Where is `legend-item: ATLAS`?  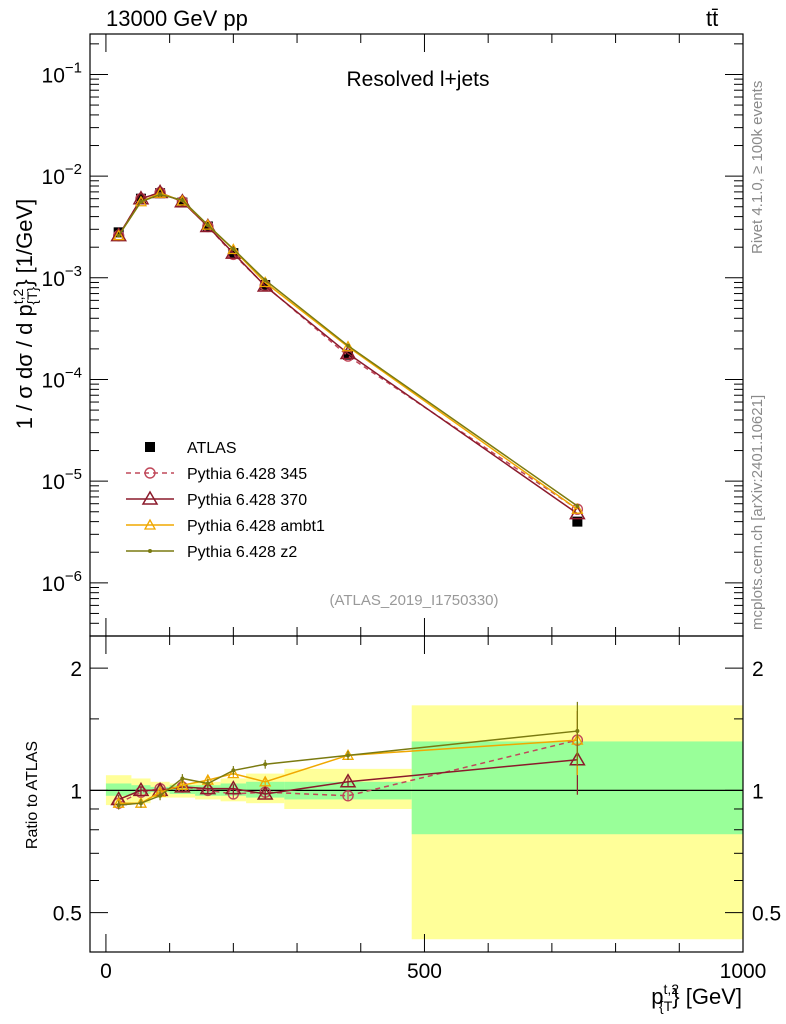 legend-item: ATLAS is located at coordinates (191, 448).